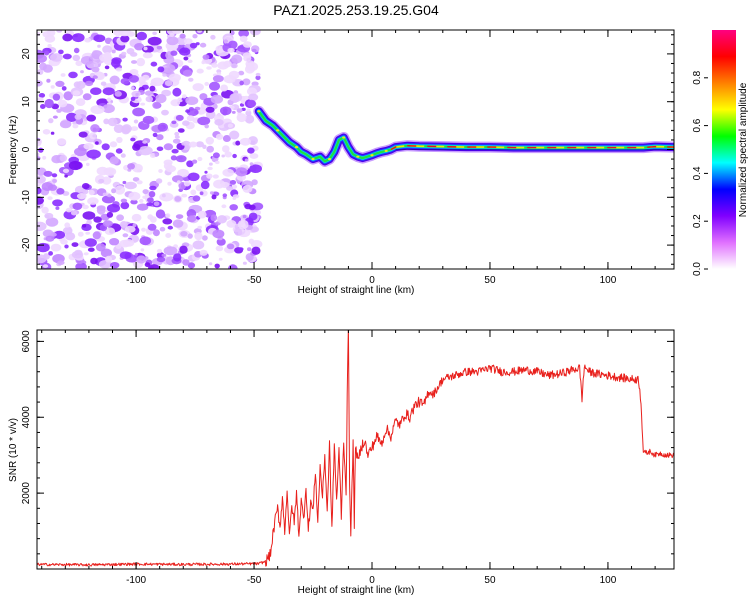 The height and width of the screenshot is (600, 750). Describe the element at coordinates (136, 580) in the screenshot. I see `snr-x-tick-label: -100` at that location.